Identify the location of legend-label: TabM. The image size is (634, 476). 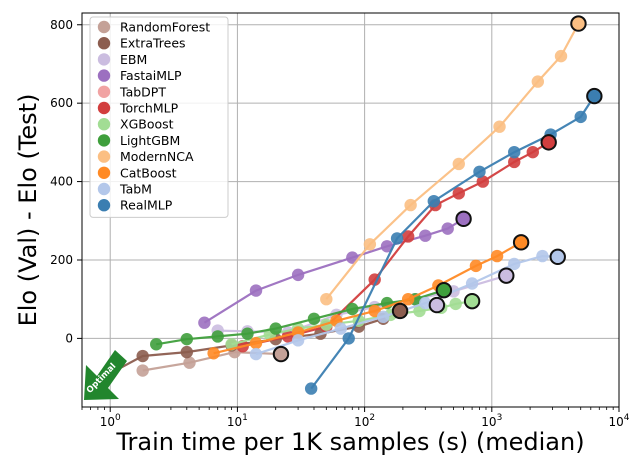
(135, 189).